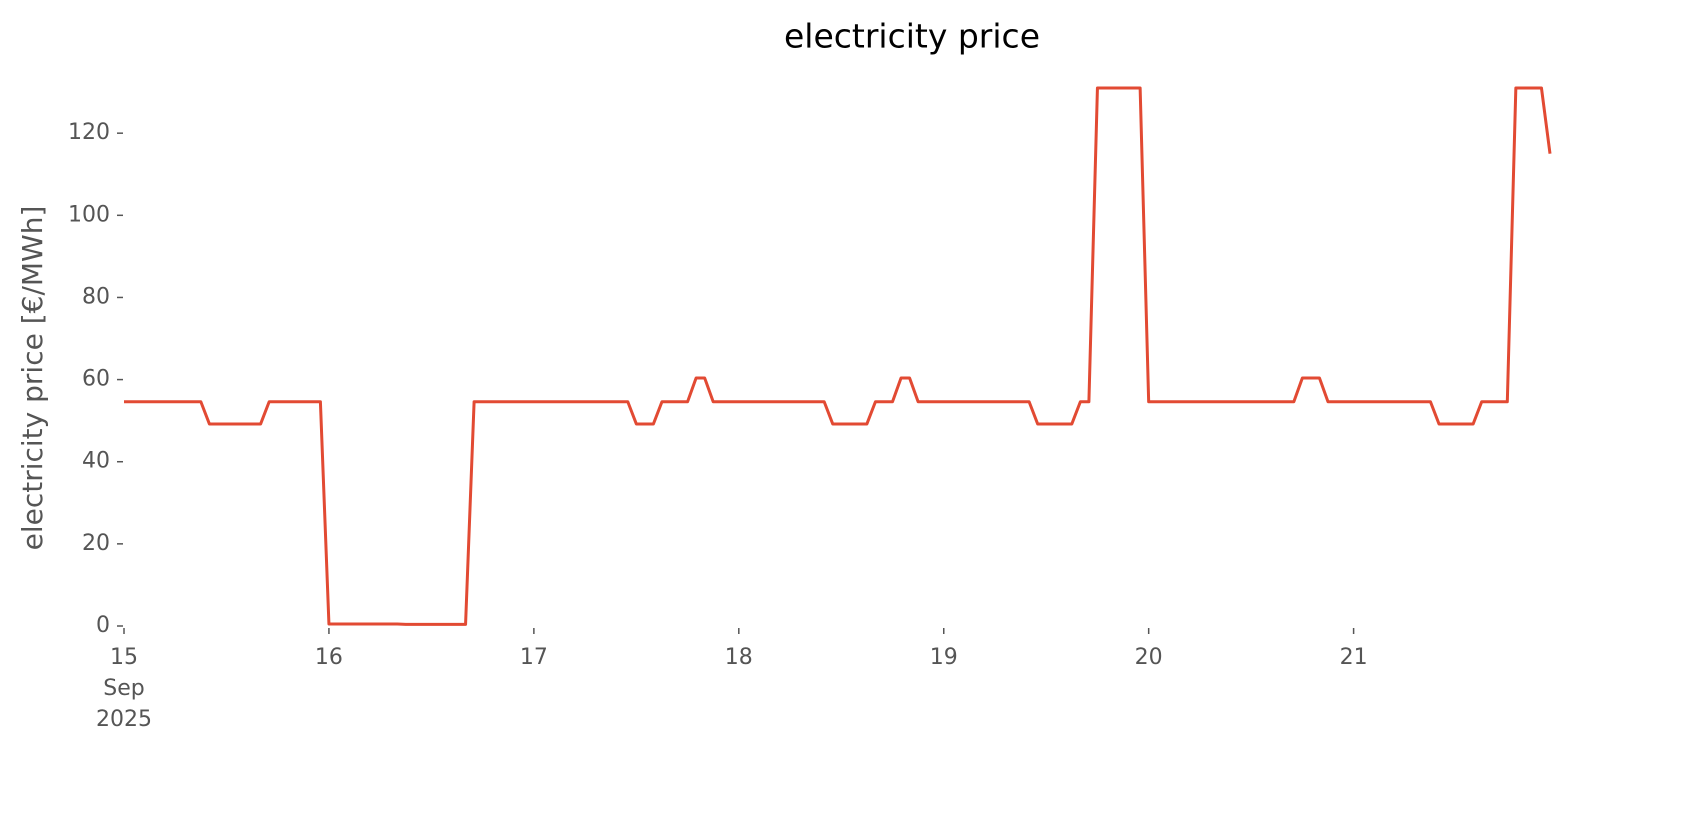 The height and width of the screenshot is (815, 1706). I want to click on x-tick-label: 18, so click(739, 657).